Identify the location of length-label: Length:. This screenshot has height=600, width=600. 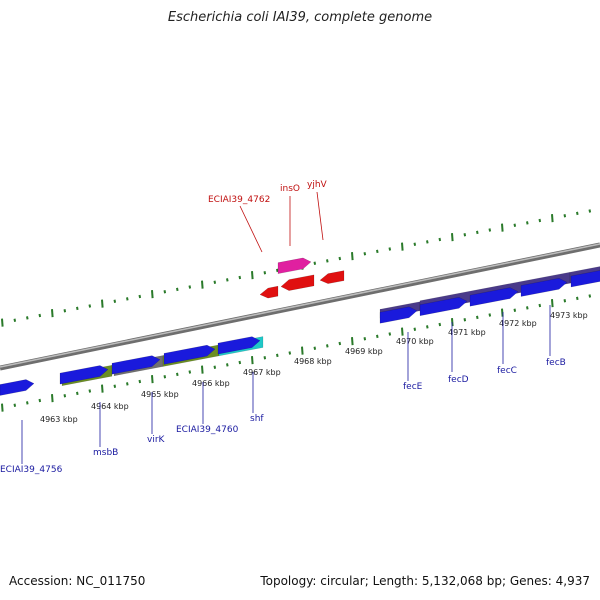
(395, 581).